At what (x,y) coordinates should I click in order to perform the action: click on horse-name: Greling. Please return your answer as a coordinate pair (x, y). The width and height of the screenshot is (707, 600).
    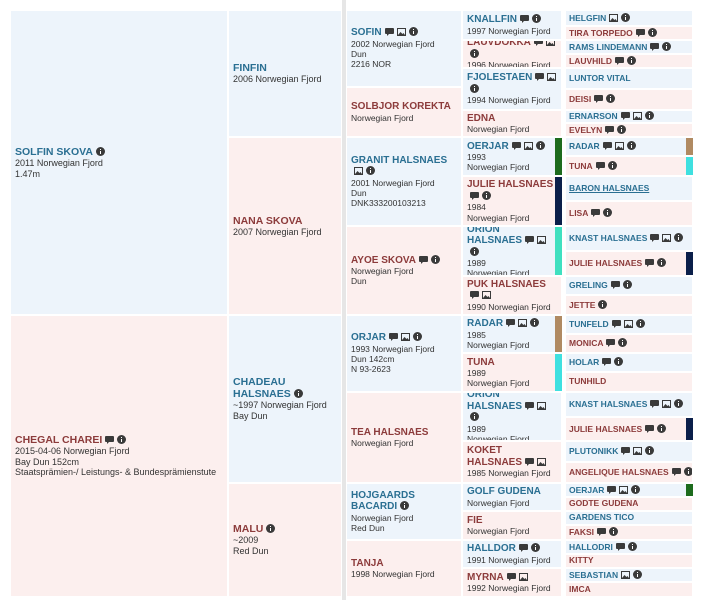
    Looking at the image, I should click on (588, 285).